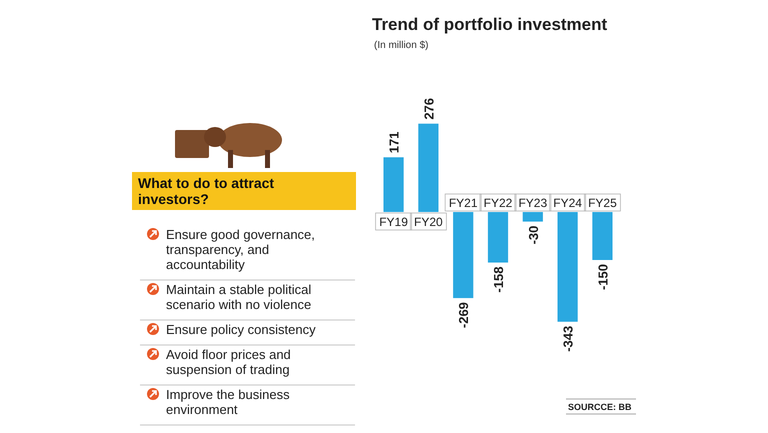 The height and width of the screenshot is (433, 768). I want to click on x-tick-label: FY24, so click(567, 203).